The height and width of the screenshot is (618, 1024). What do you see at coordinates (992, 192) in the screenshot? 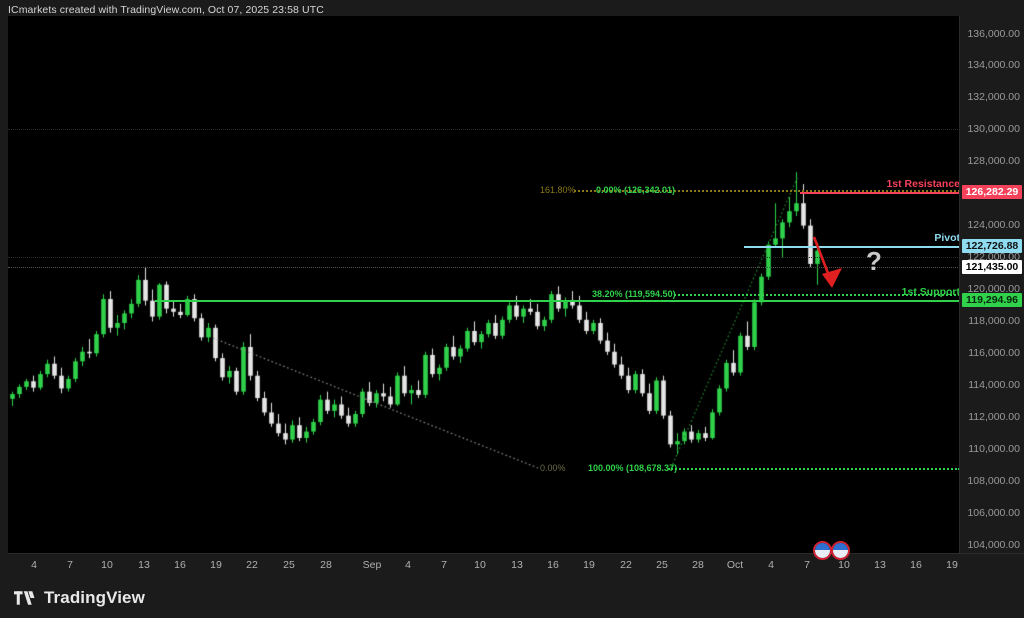
I see `resistance-price-badge: 126,282.29` at bounding box center [992, 192].